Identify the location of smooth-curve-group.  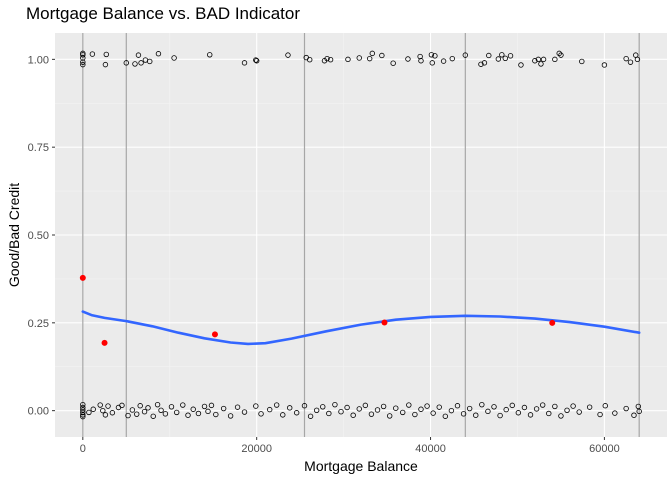
(361, 328).